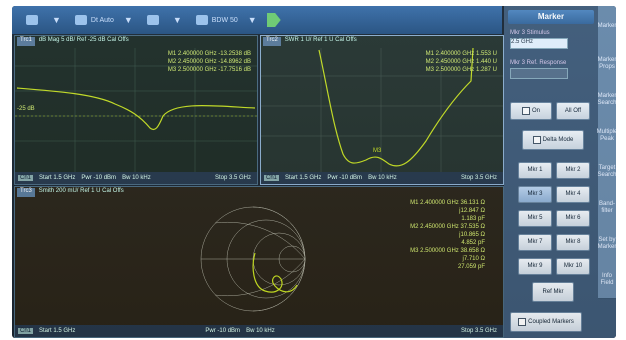 This screenshot has height=340, width=626. What do you see at coordinates (26, 109) in the screenshot?
I see `ref-level-label: -25 dB` at bounding box center [26, 109].